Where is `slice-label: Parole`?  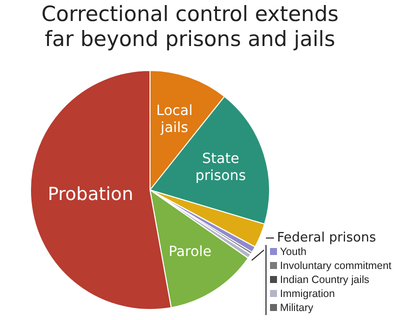
slice-label: Parole is located at coordinates (190, 252).